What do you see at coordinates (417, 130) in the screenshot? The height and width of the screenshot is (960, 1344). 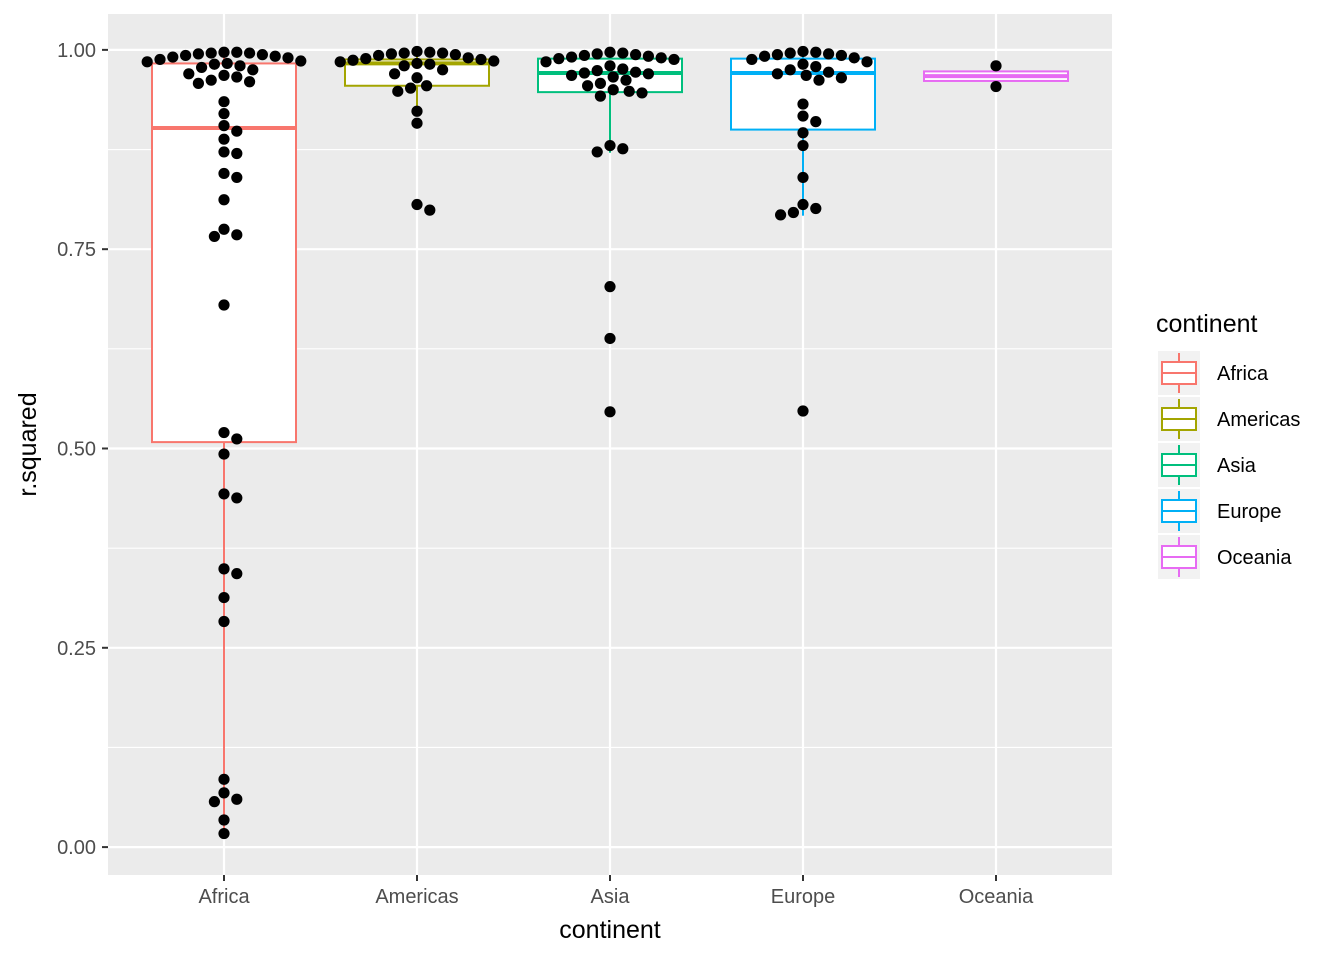 I see `points-americas` at bounding box center [417, 130].